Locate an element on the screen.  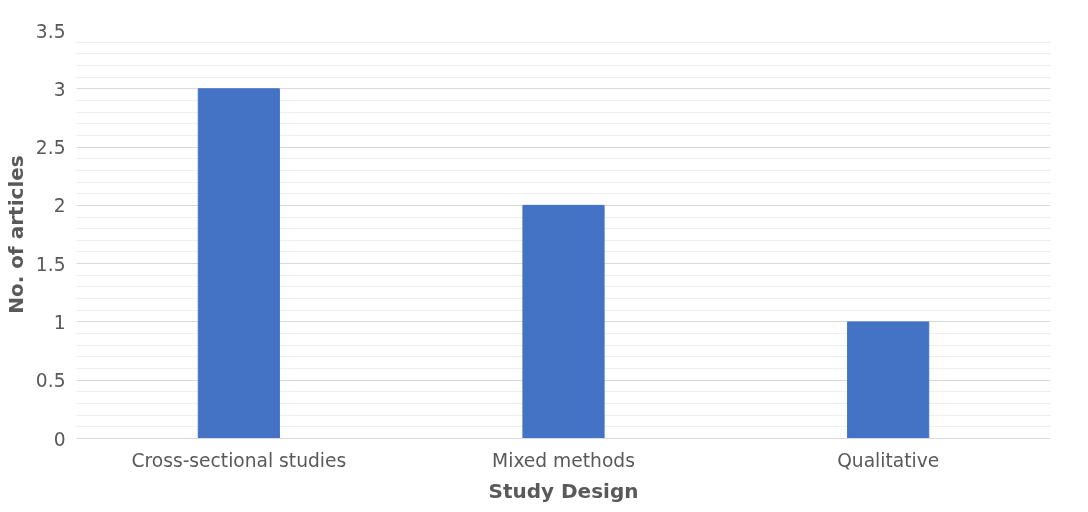
y-tick-label: 3.5 is located at coordinates (50, 31).